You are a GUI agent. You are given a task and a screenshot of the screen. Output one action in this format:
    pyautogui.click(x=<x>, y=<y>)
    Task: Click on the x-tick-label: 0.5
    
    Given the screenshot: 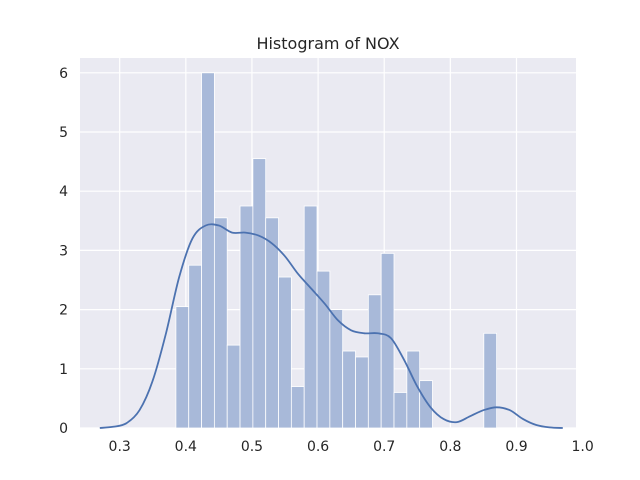 What is the action you would take?
    pyautogui.click(x=252, y=447)
    